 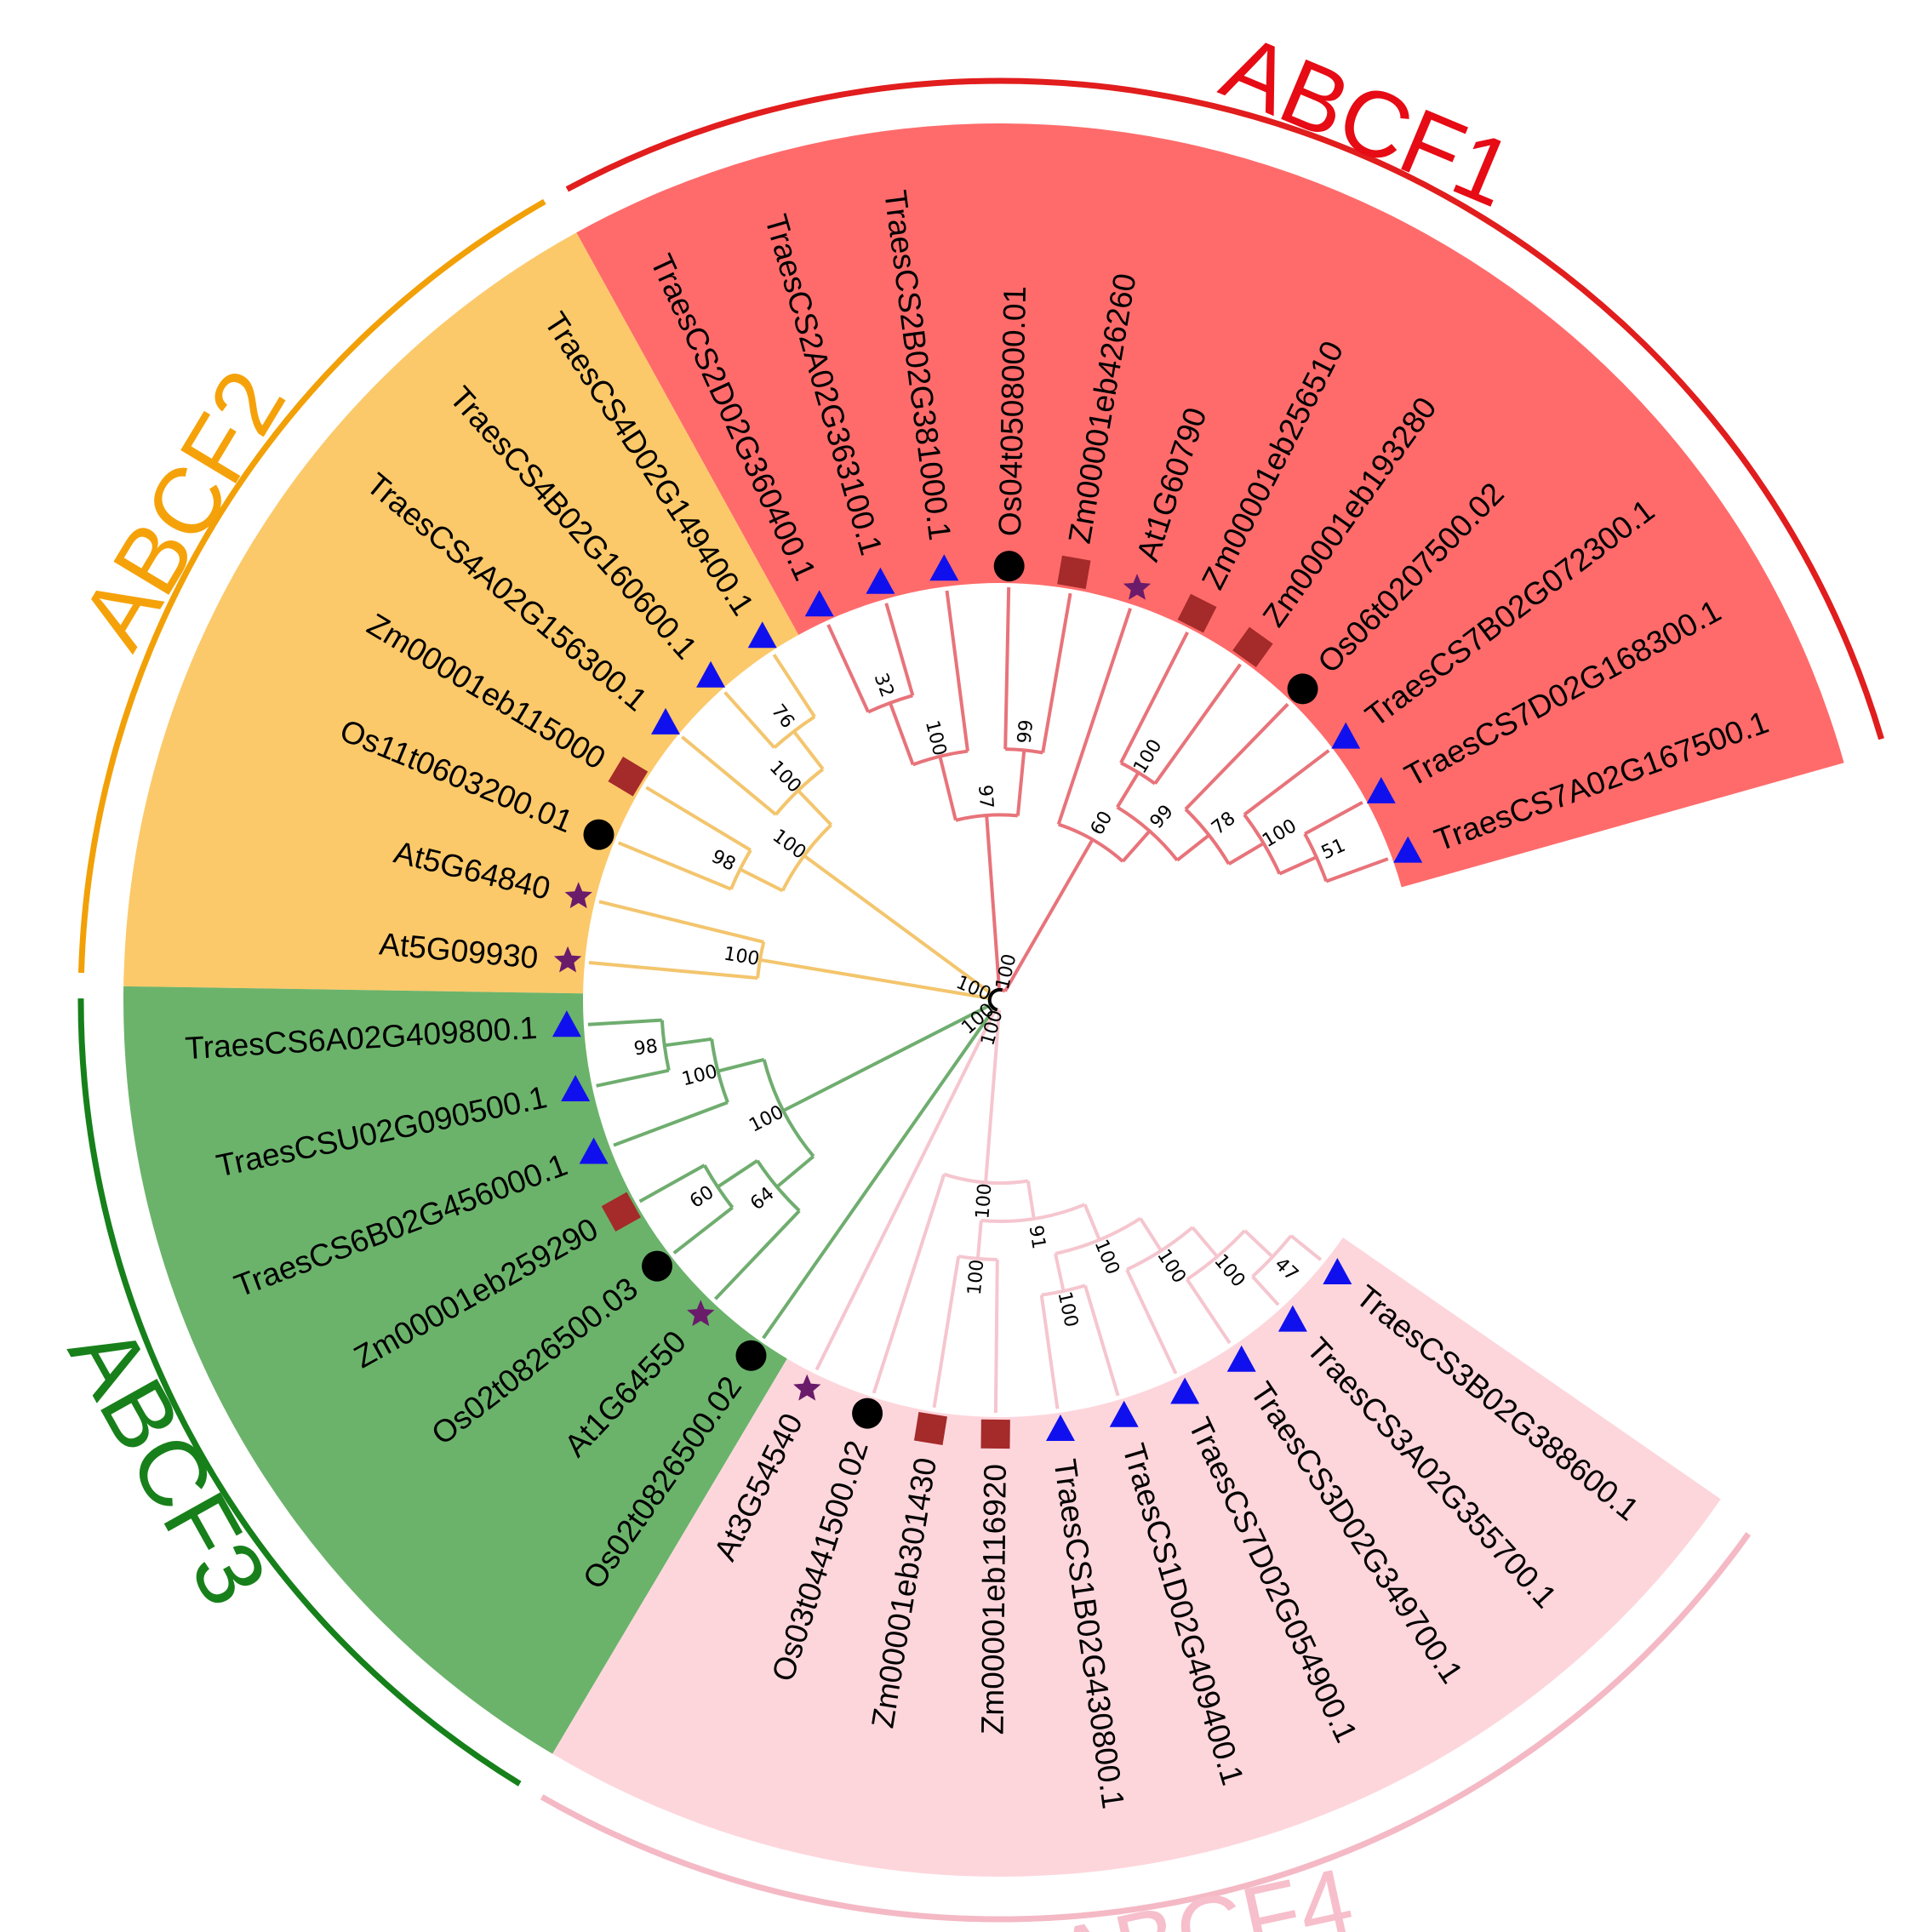 What do you see at coordinates (1146, 1727) in the screenshot?
I see `clade-arc-abcf4` at bounding box center [1146, 1727].